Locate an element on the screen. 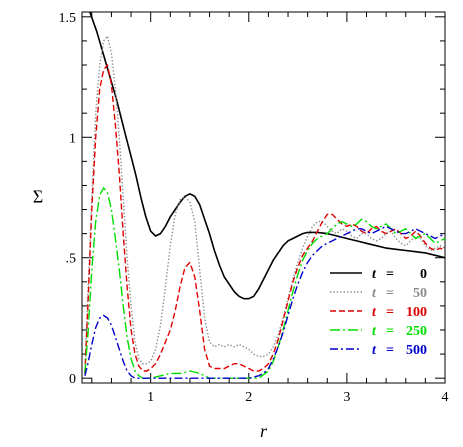 This screenshot has height=447, width=463. x-tick-label: 3 is located at coordinates (346, 397).